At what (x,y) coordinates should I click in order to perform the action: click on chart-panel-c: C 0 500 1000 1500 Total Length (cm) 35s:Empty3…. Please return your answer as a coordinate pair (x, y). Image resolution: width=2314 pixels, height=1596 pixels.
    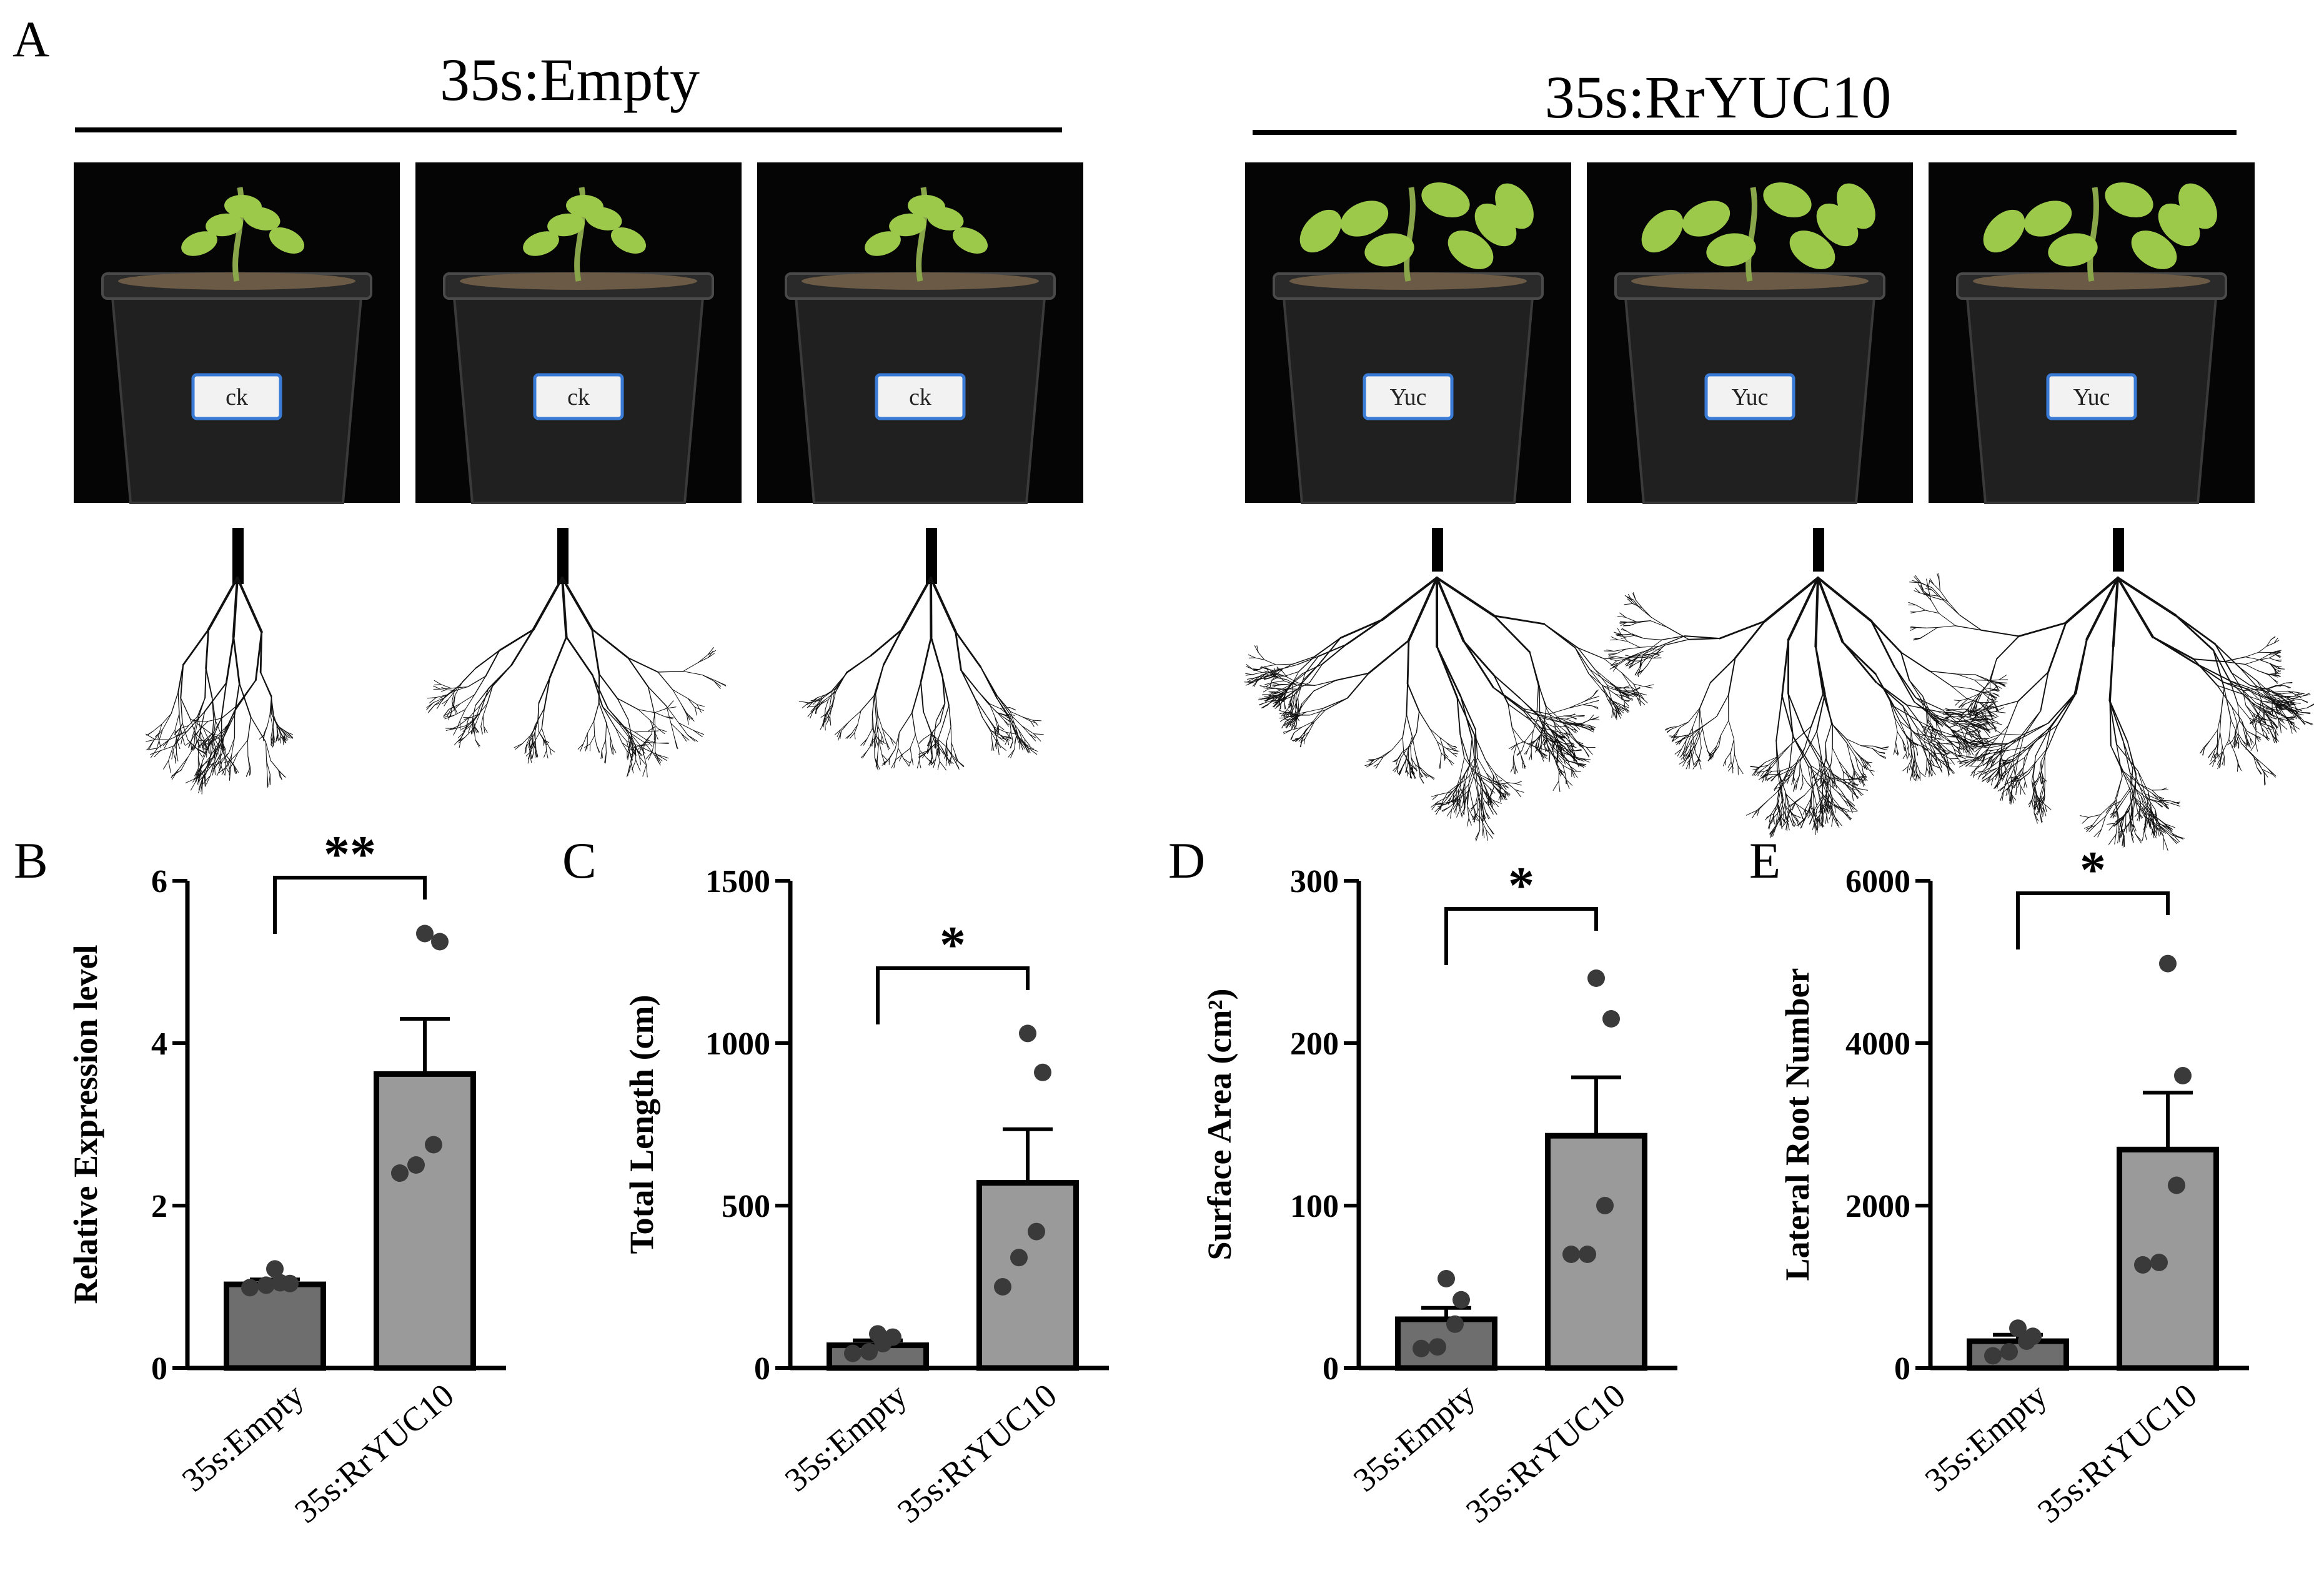
    Looking at the image, I should click on (835, 1181).